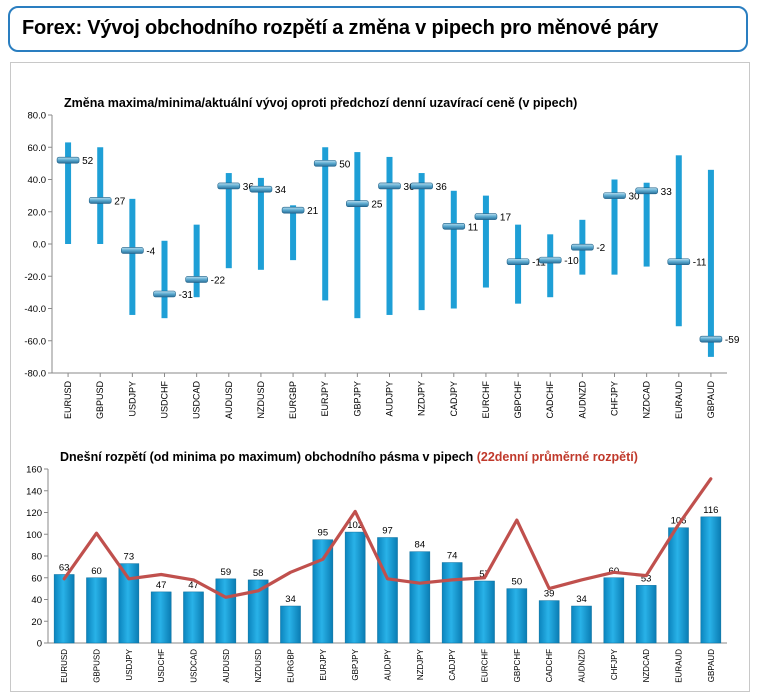  Describe the element at coordinates (258, 573) in the screenshot. I see `spread-value-label: 58` at that location.